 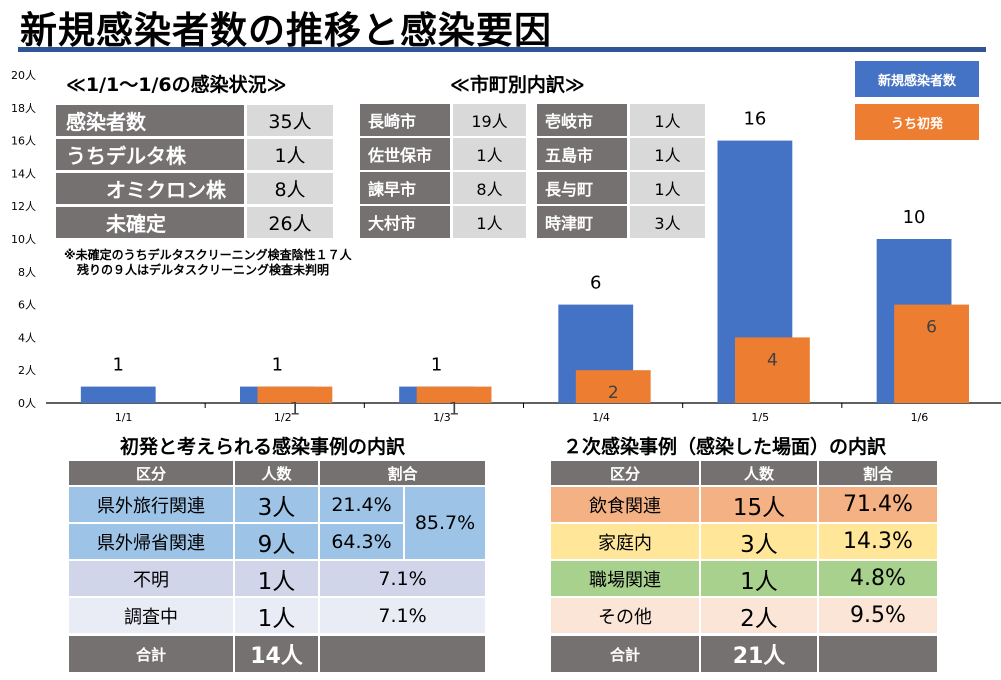 What do you see at coordinates (917, 79) in the screenshot?
I see `legend-new-cases: 新規感染者数` at bounding box center [917, 79].